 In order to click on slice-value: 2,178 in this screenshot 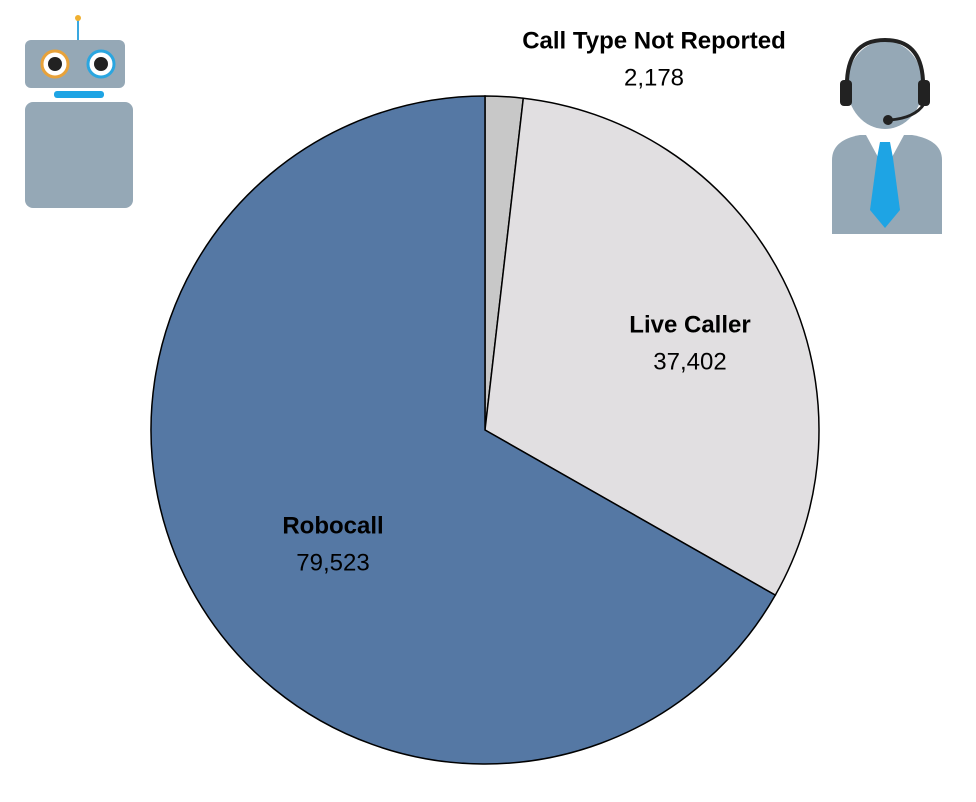, I will do `click(654, 77)`.